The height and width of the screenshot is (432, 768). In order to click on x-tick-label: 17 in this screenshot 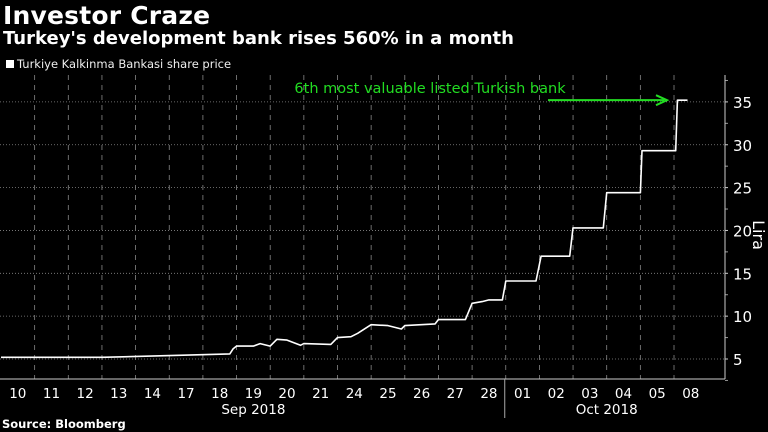, I will do `click(185, 394)`.